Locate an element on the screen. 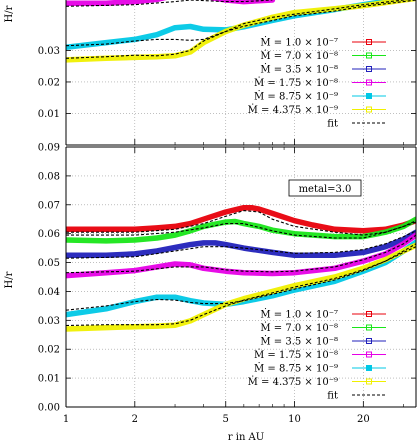  x-tick-label: 2 is located at coordinates (135, 419).